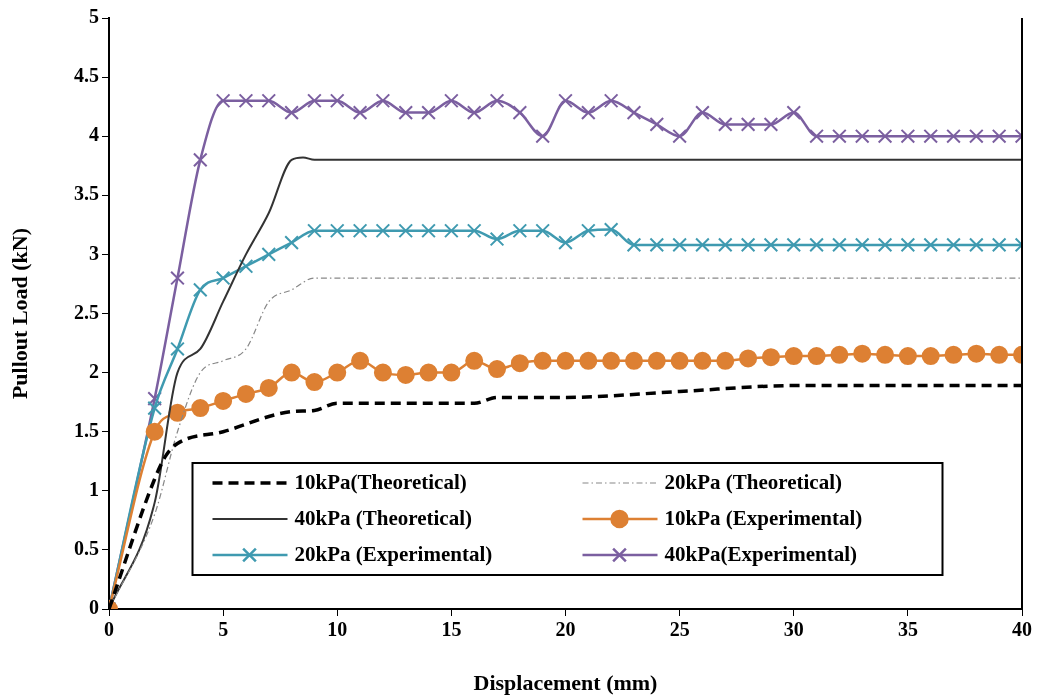 The image size is (1040, 698). Describe the element at coordinates (907, 629) in the screenshot. I see `x-tick-label: 35` at that location.